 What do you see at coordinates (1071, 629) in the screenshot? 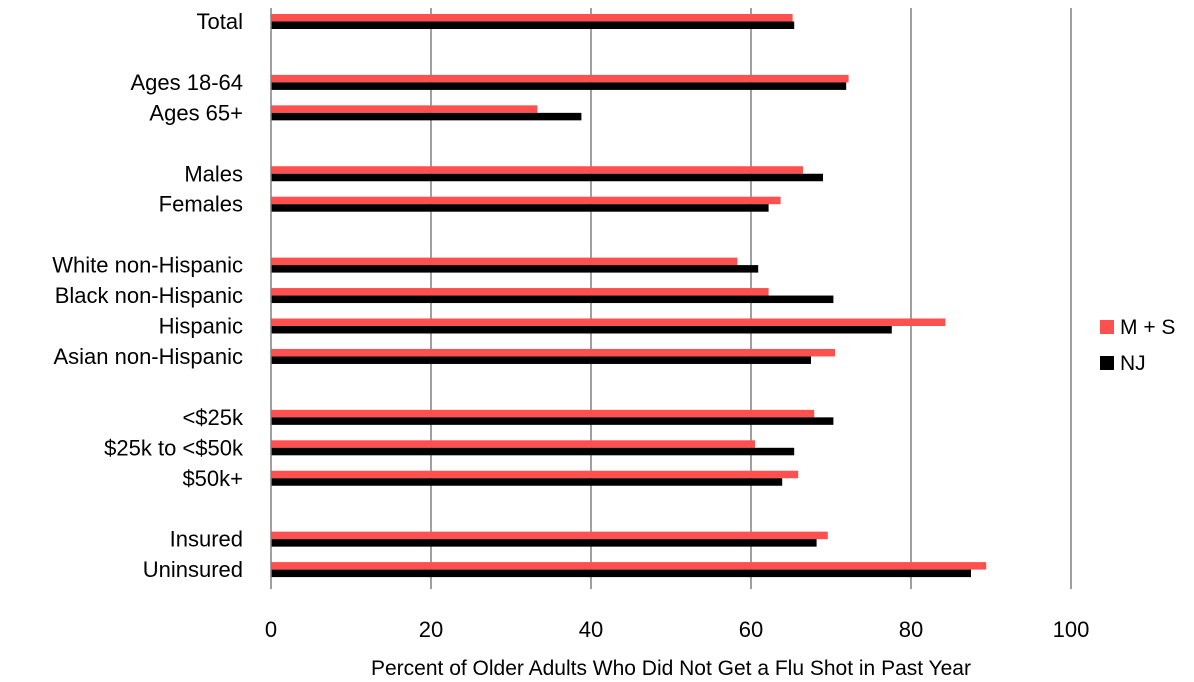
I see `x-tick-label-100: 100` at bounding box center [1071, 629].